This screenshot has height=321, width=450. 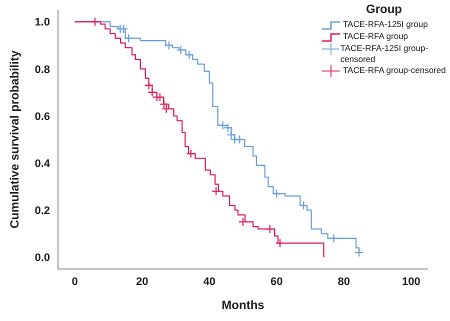 I want to click on x-tick-label: 40, so click(x=209, y=282).